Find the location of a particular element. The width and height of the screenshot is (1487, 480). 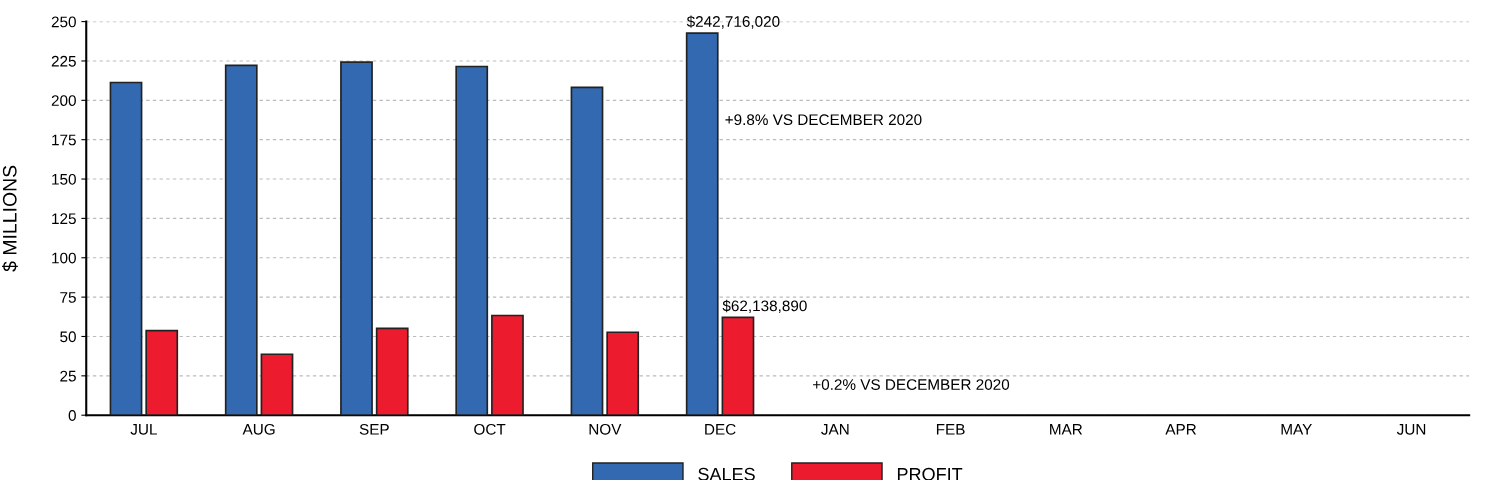

legend-label: SALES is located at coordinates (726, 473).